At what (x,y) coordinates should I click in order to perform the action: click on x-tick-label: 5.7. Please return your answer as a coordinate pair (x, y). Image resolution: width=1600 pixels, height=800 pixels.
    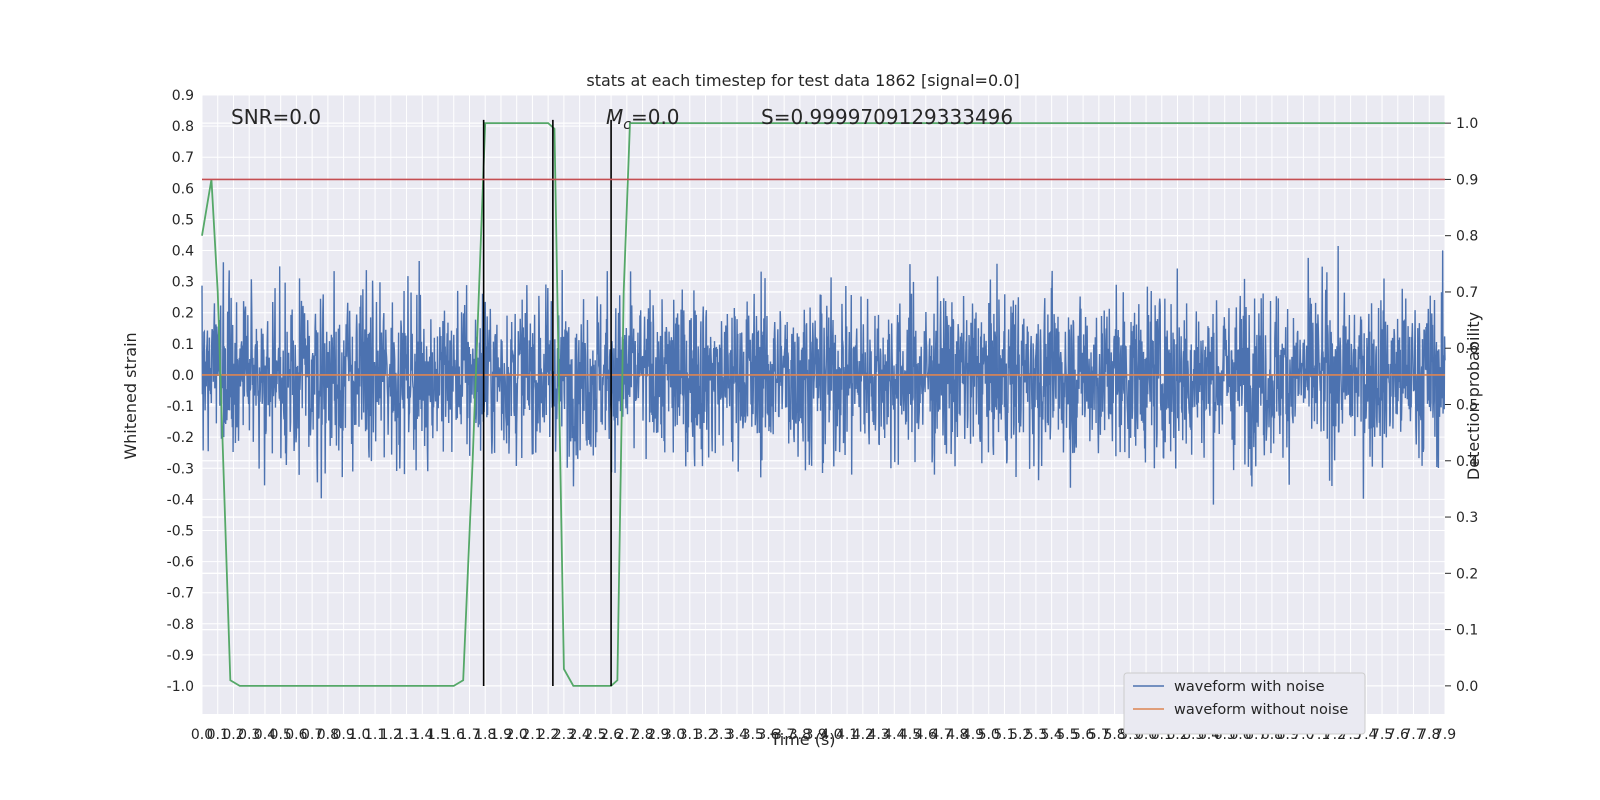
    Looking at the image, I should click on (1099, 735).